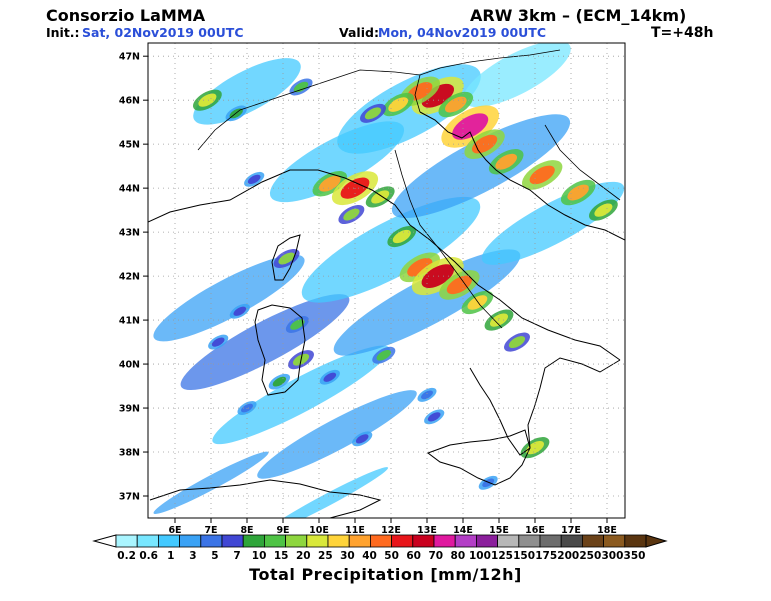 The width and height of the screenshot is (771, 601). Describe the element at coordinates (303, 556) in the screenshot. I see `colorbar-label: 20` at that location.